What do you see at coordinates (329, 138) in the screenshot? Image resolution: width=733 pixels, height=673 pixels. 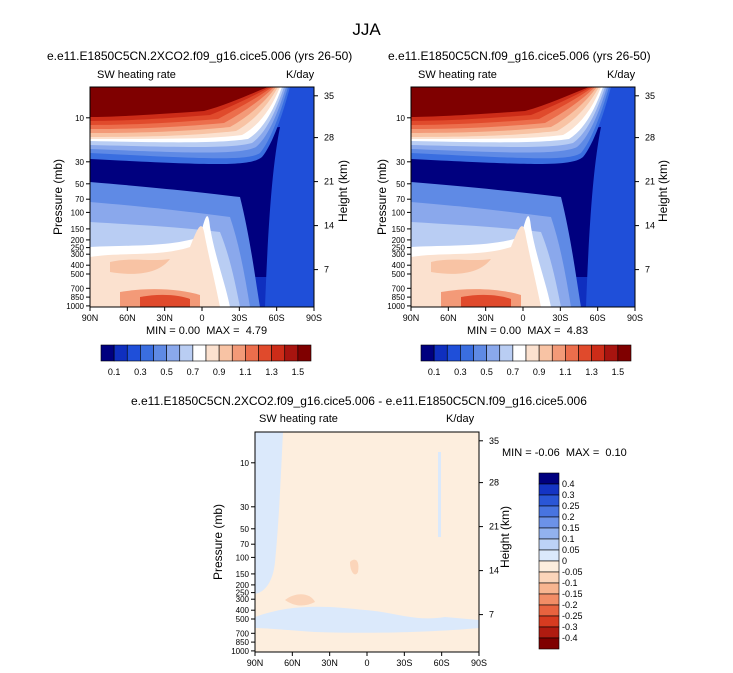 I see `y2-tick-label: 28` at bounding box center [329, 138].